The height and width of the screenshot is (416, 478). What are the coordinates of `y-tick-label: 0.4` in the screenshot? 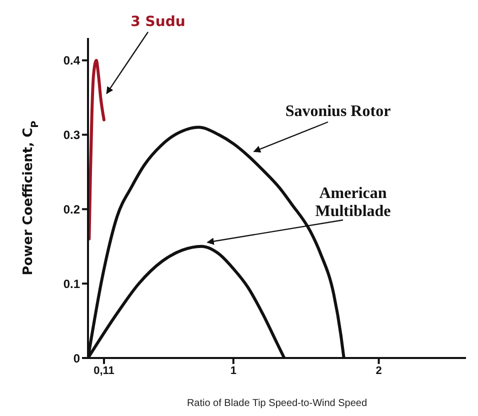 It's located at (71, 61).